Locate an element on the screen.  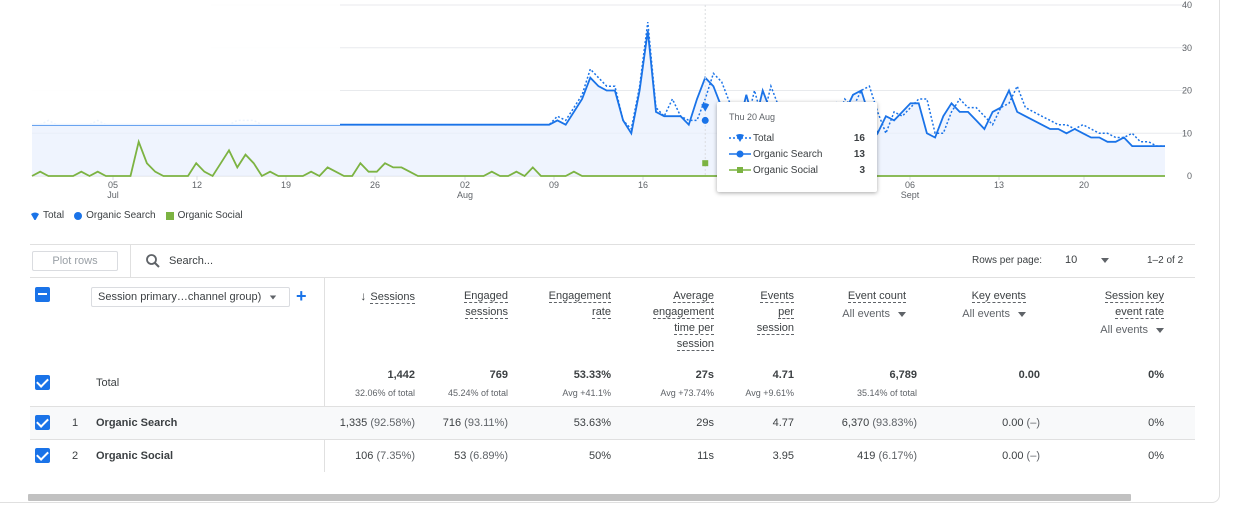
table-cell: 0% is located at coordinates (1156, 423).